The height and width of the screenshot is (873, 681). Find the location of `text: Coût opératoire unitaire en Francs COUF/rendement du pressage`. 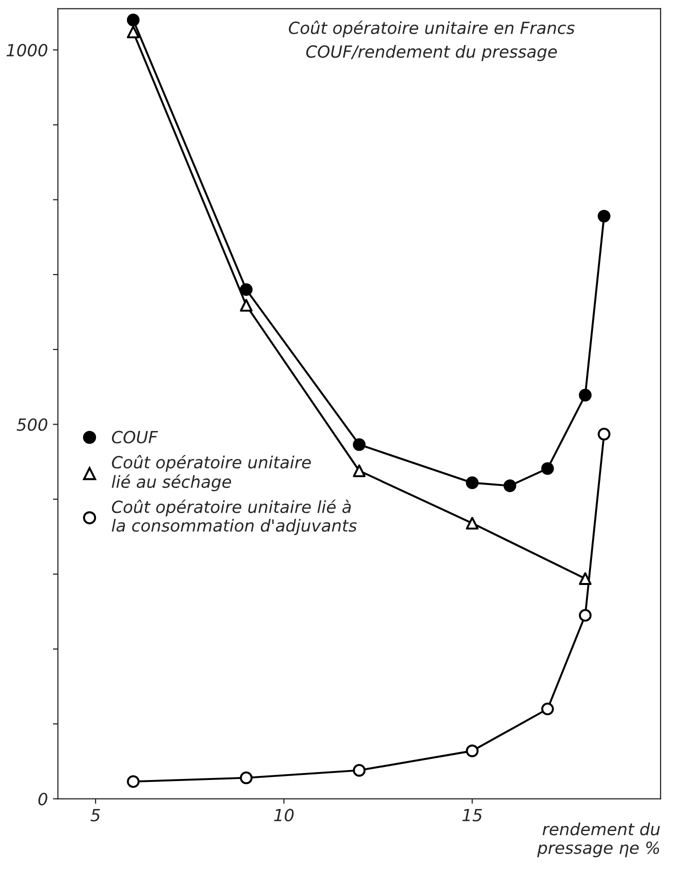

text: Coût opératoire unitaire en Francs COUF/rendement du pressage is located at coordinates (431, 41).